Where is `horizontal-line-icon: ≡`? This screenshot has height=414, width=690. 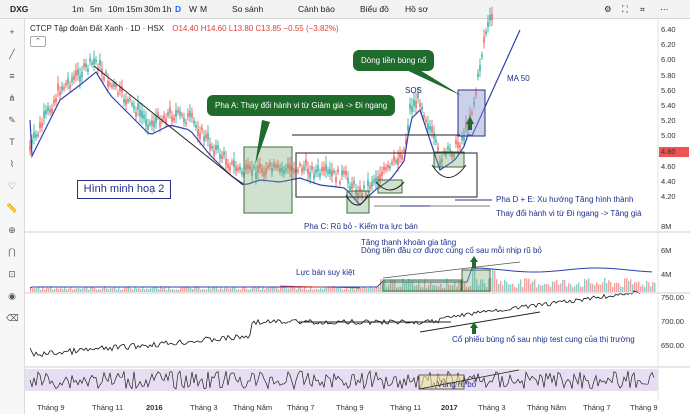
horizontal-line-icon: ≡ is located at coordinates (12, 76).